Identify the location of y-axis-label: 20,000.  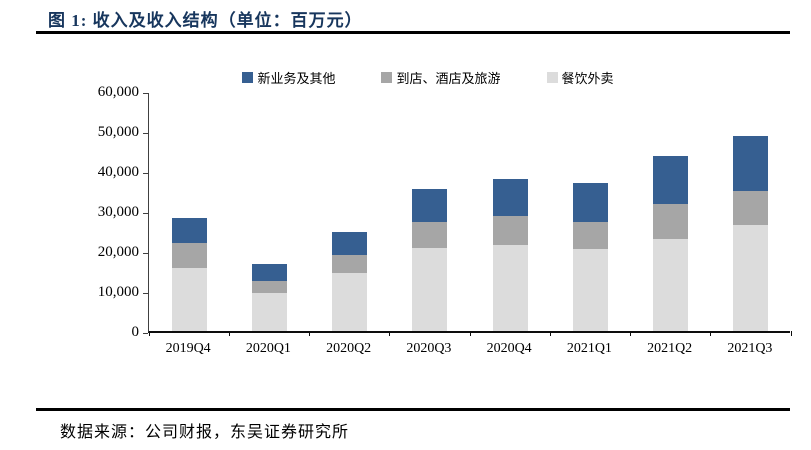
(118, 252).